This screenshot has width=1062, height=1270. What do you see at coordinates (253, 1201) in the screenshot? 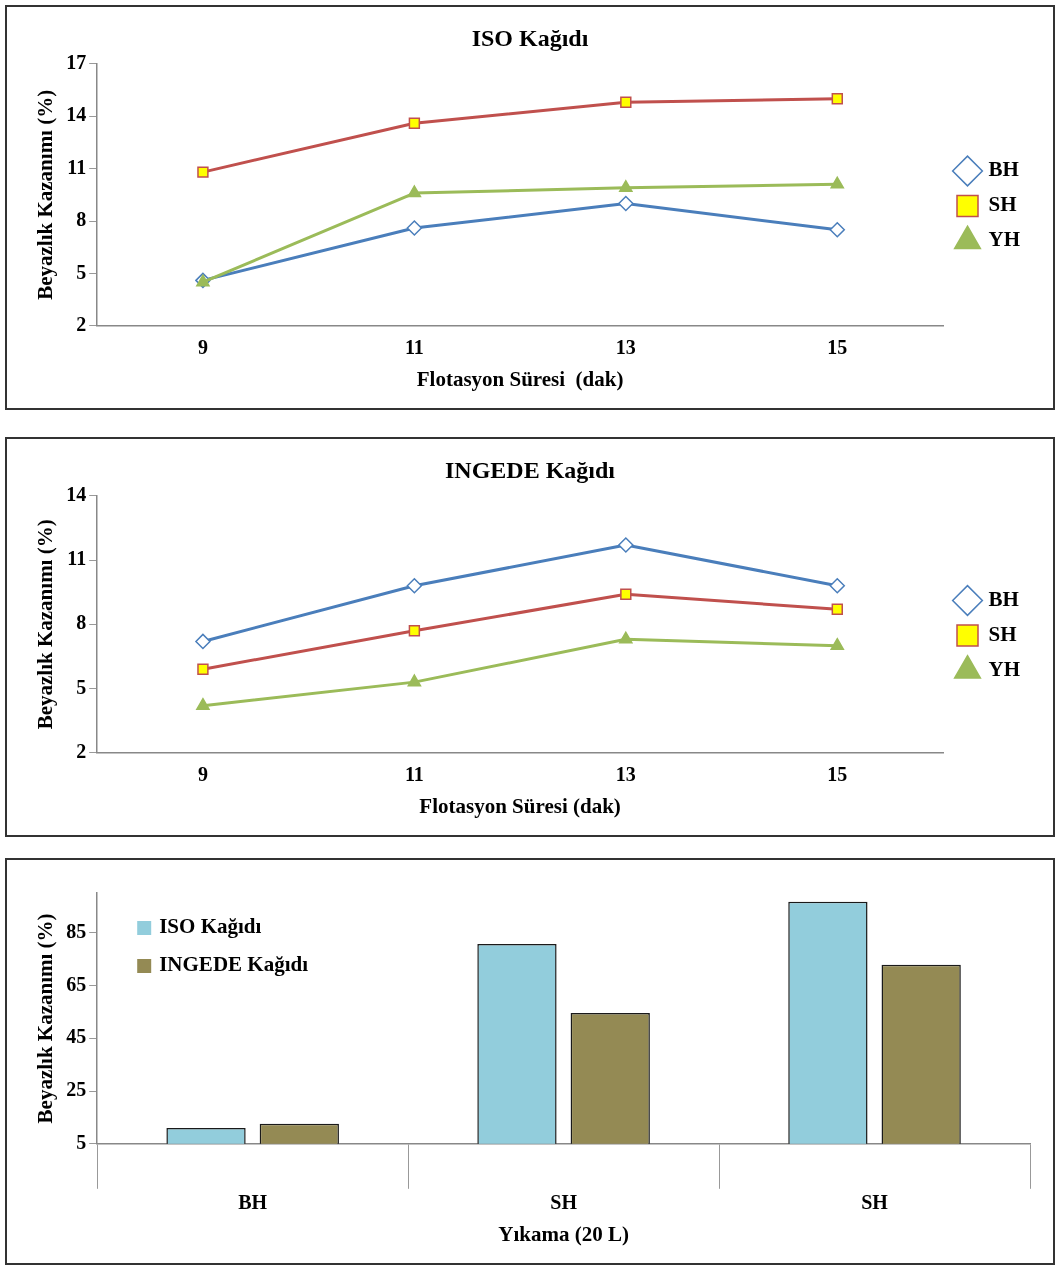
I see `x-tick-label: BH` at bounding box center [253, 1201].